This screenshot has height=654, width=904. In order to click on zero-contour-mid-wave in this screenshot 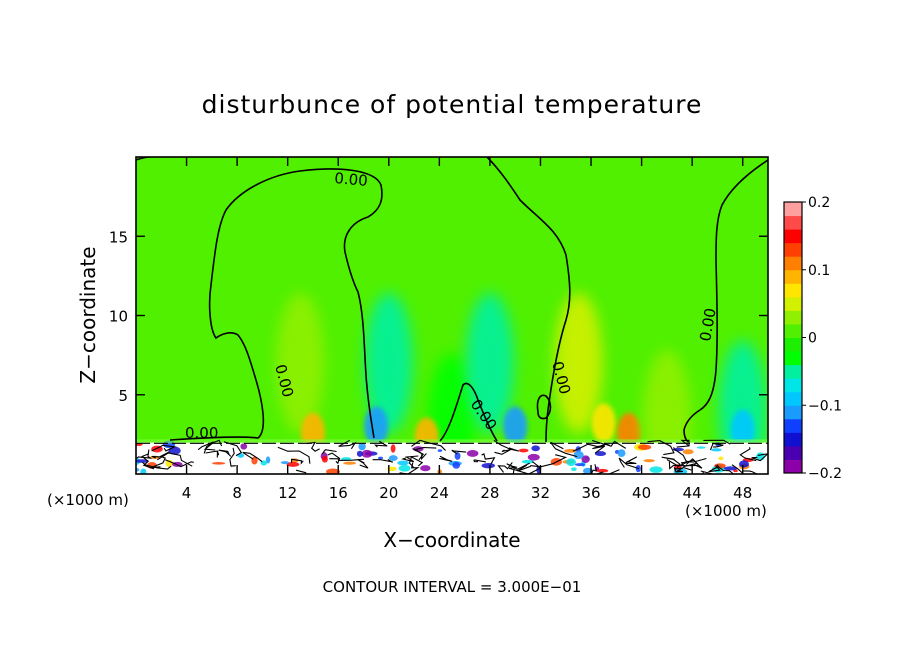, I will do `click(468, 412)`.